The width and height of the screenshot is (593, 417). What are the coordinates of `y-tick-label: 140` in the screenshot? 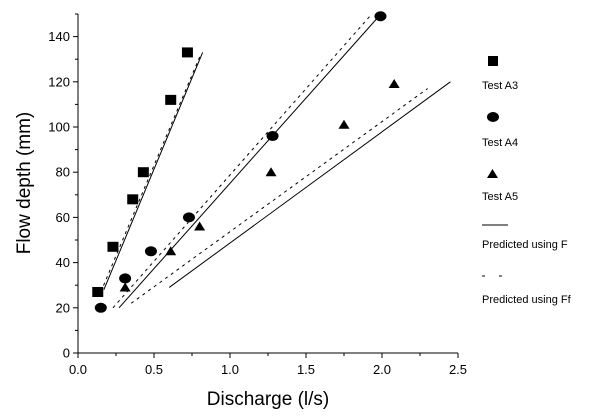 It's located at (59, 36).